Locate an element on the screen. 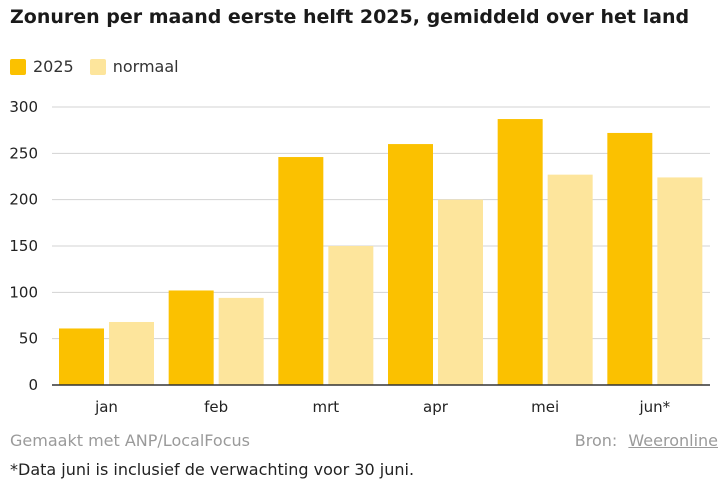  legend-swatch-normaal is located at coordinates (97, 66).